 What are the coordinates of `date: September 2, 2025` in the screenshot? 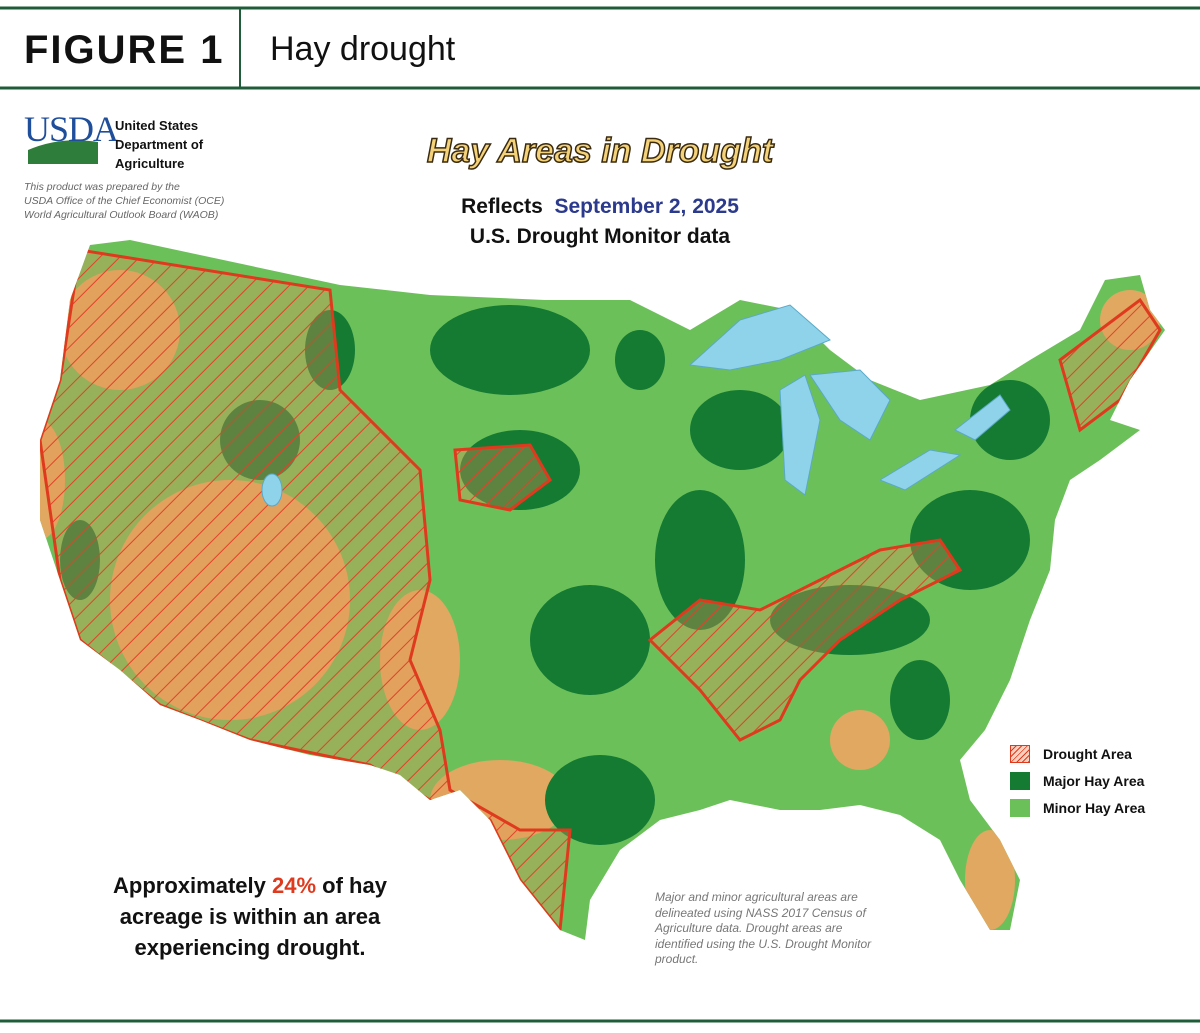 It's located at (646, 206).